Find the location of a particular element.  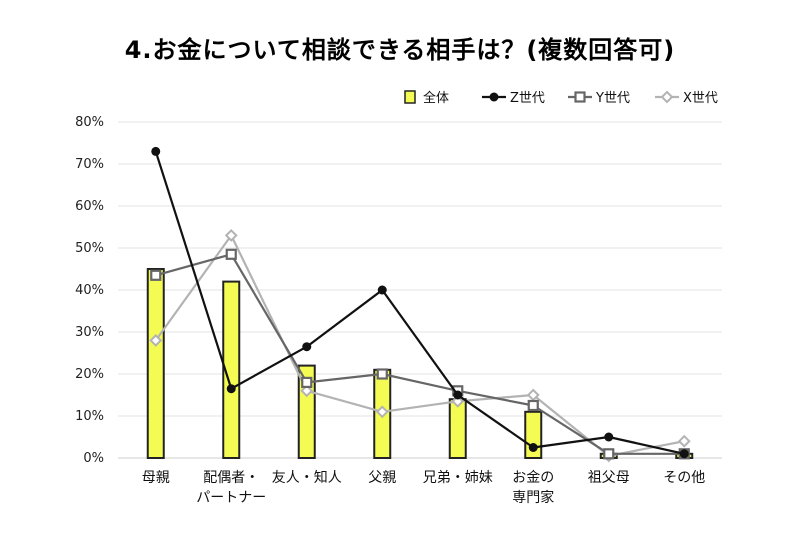

x-tick-label: パートナー is located at coordinates (231, 498).